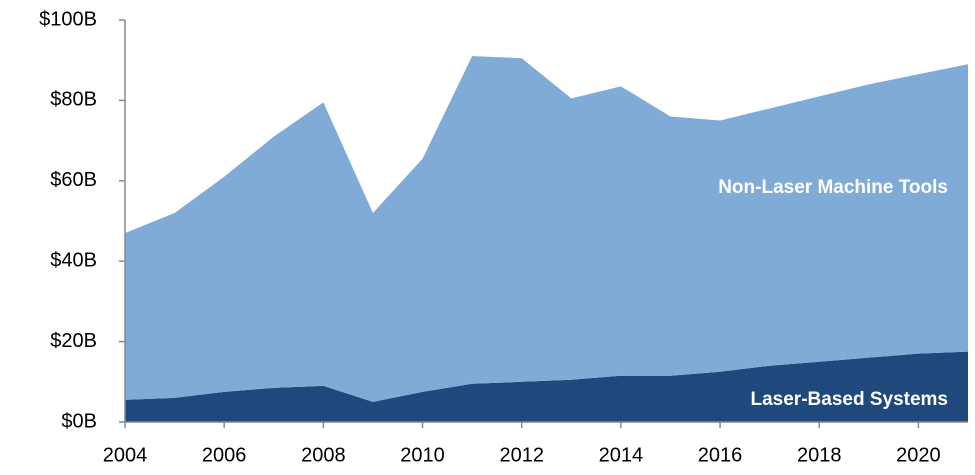 This screenshot has height=475, width=975. Describe the element at coordinates (918, 455) in the screenshot. I see `x-tick-label: 2020` at that location.